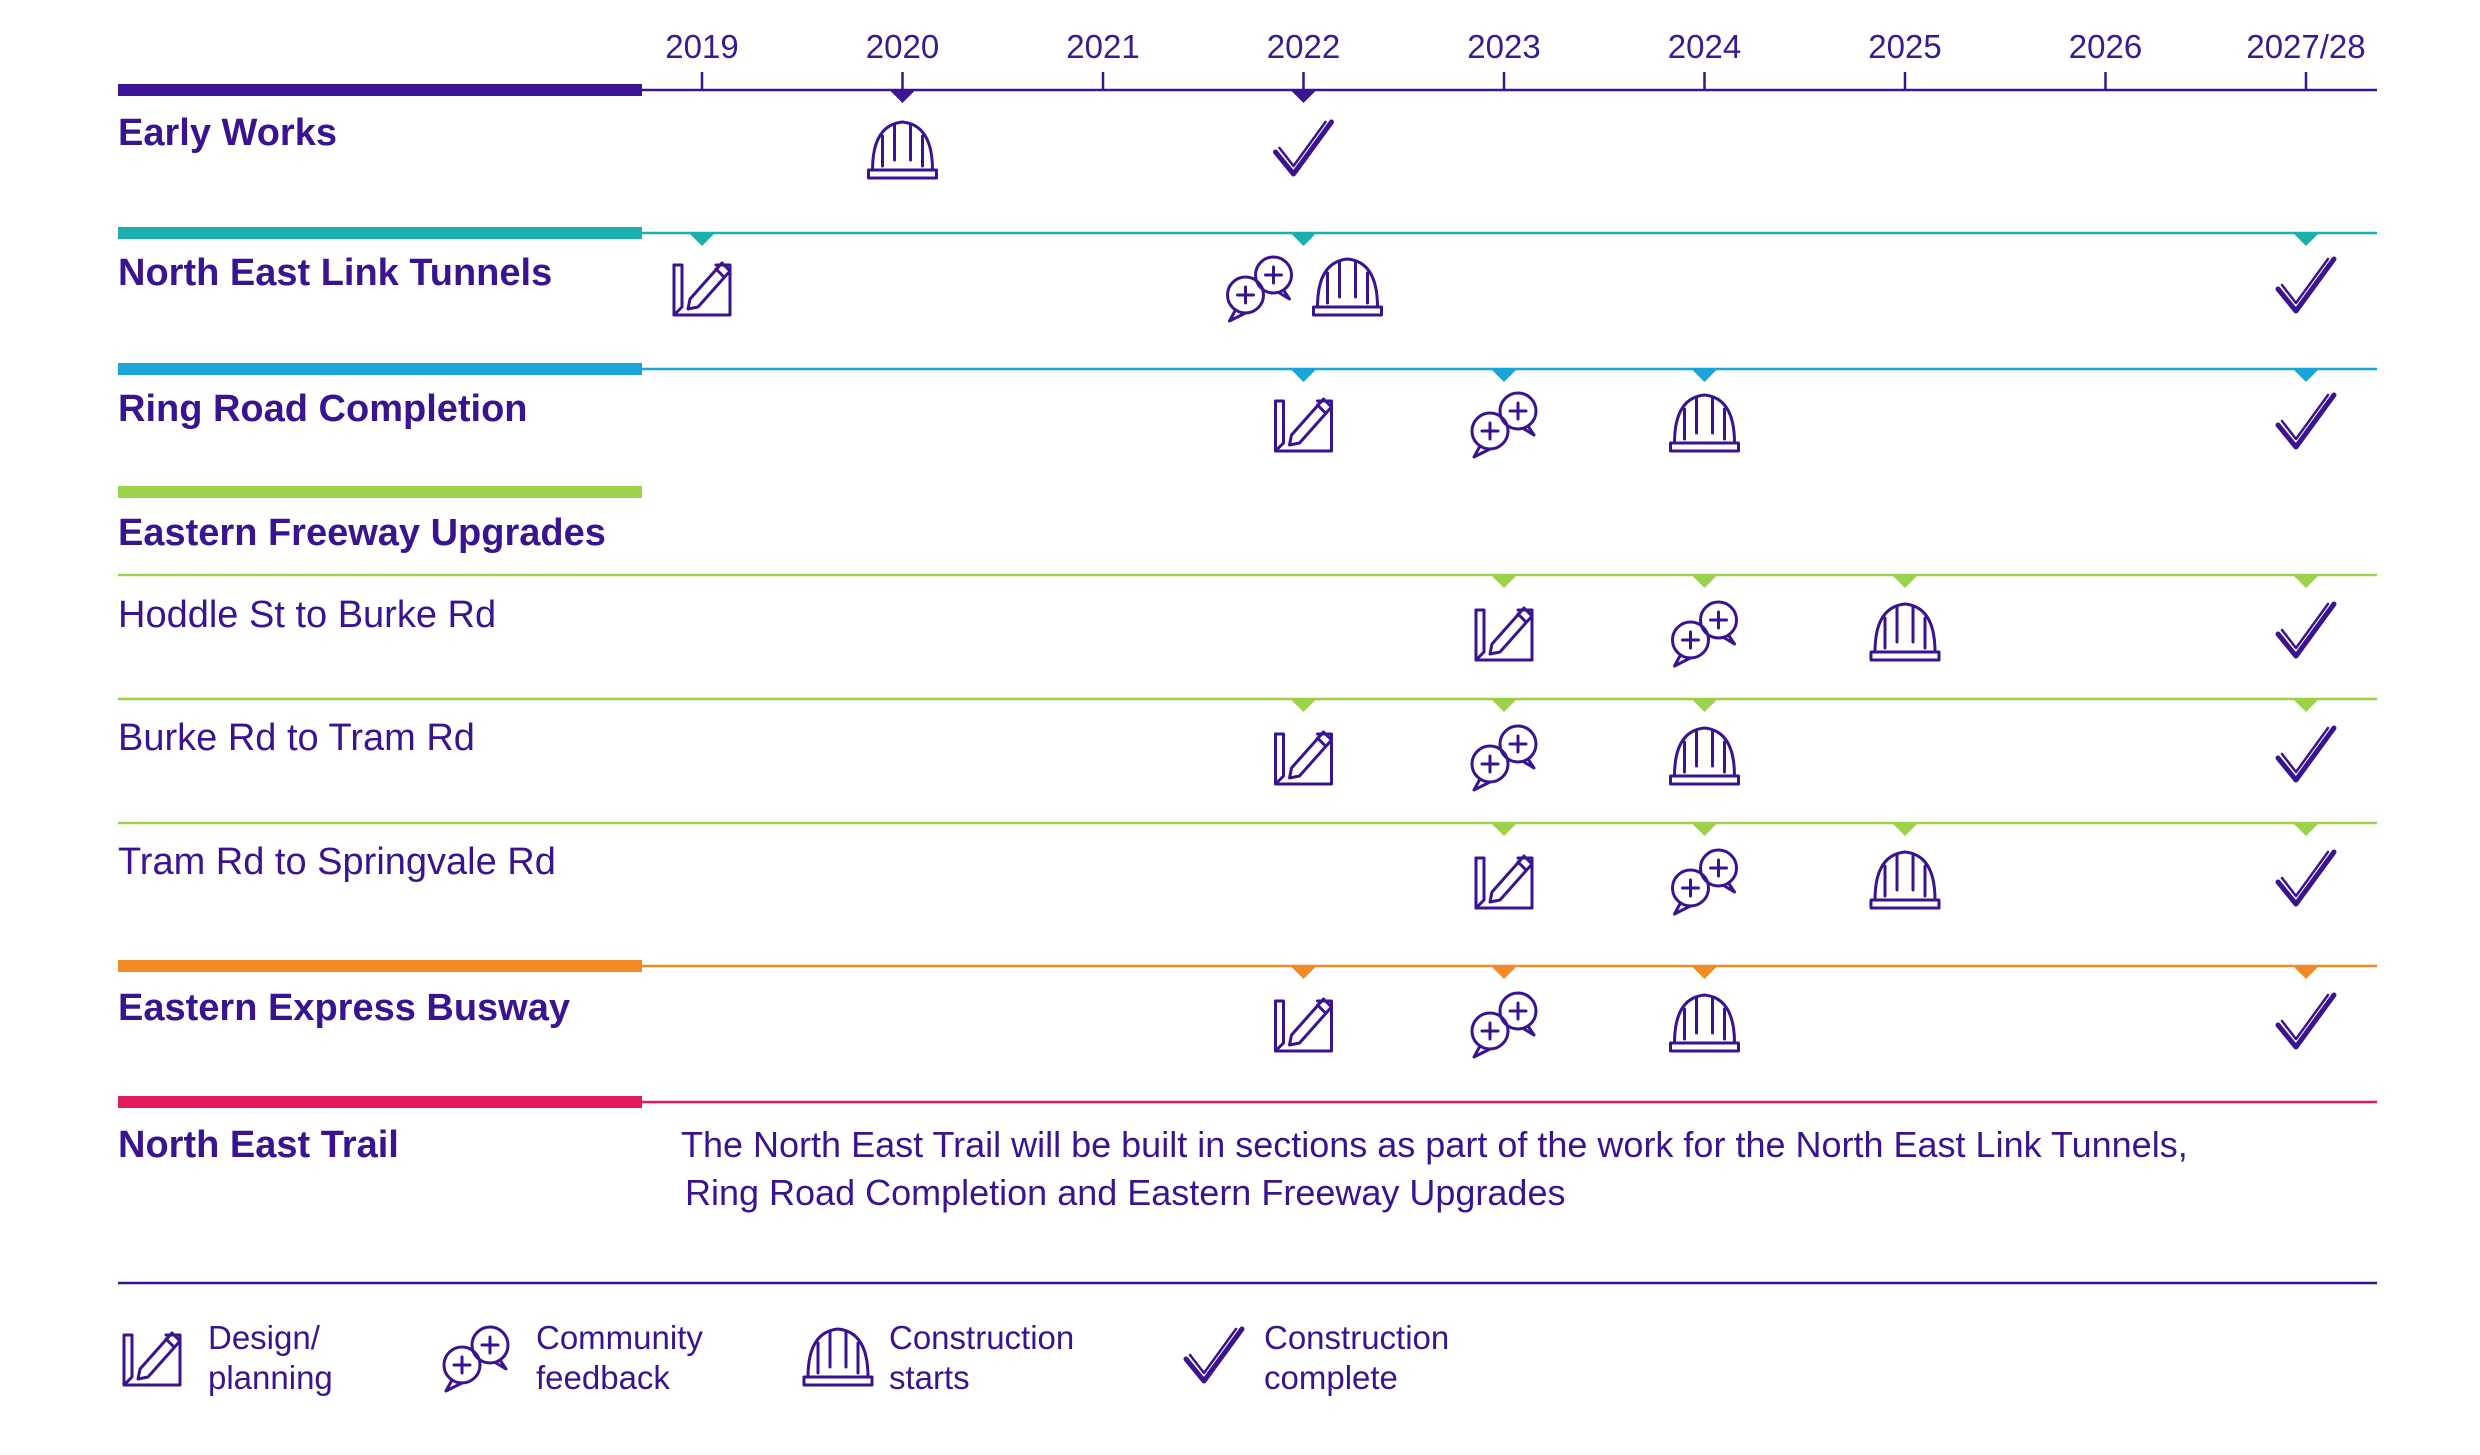 The image size is (2480, 1455). What do you see at coordinates (1247, 604) in the screenshot?
I see `row-hoddle-st-to-burke-rd: Hoddle St to Burke Rd` at bounding box center [1247, 604].